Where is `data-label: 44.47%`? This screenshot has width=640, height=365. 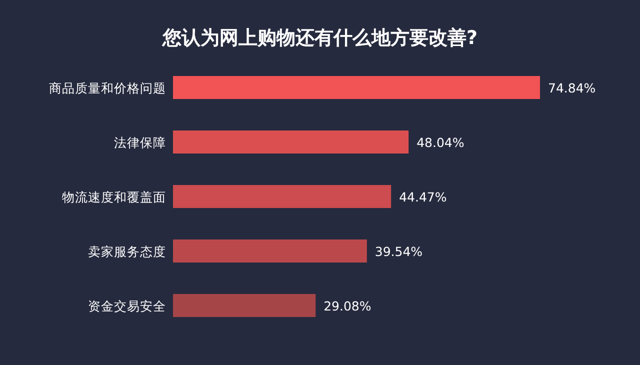
data-label: 44.47% is located at coordinates (423, 197).